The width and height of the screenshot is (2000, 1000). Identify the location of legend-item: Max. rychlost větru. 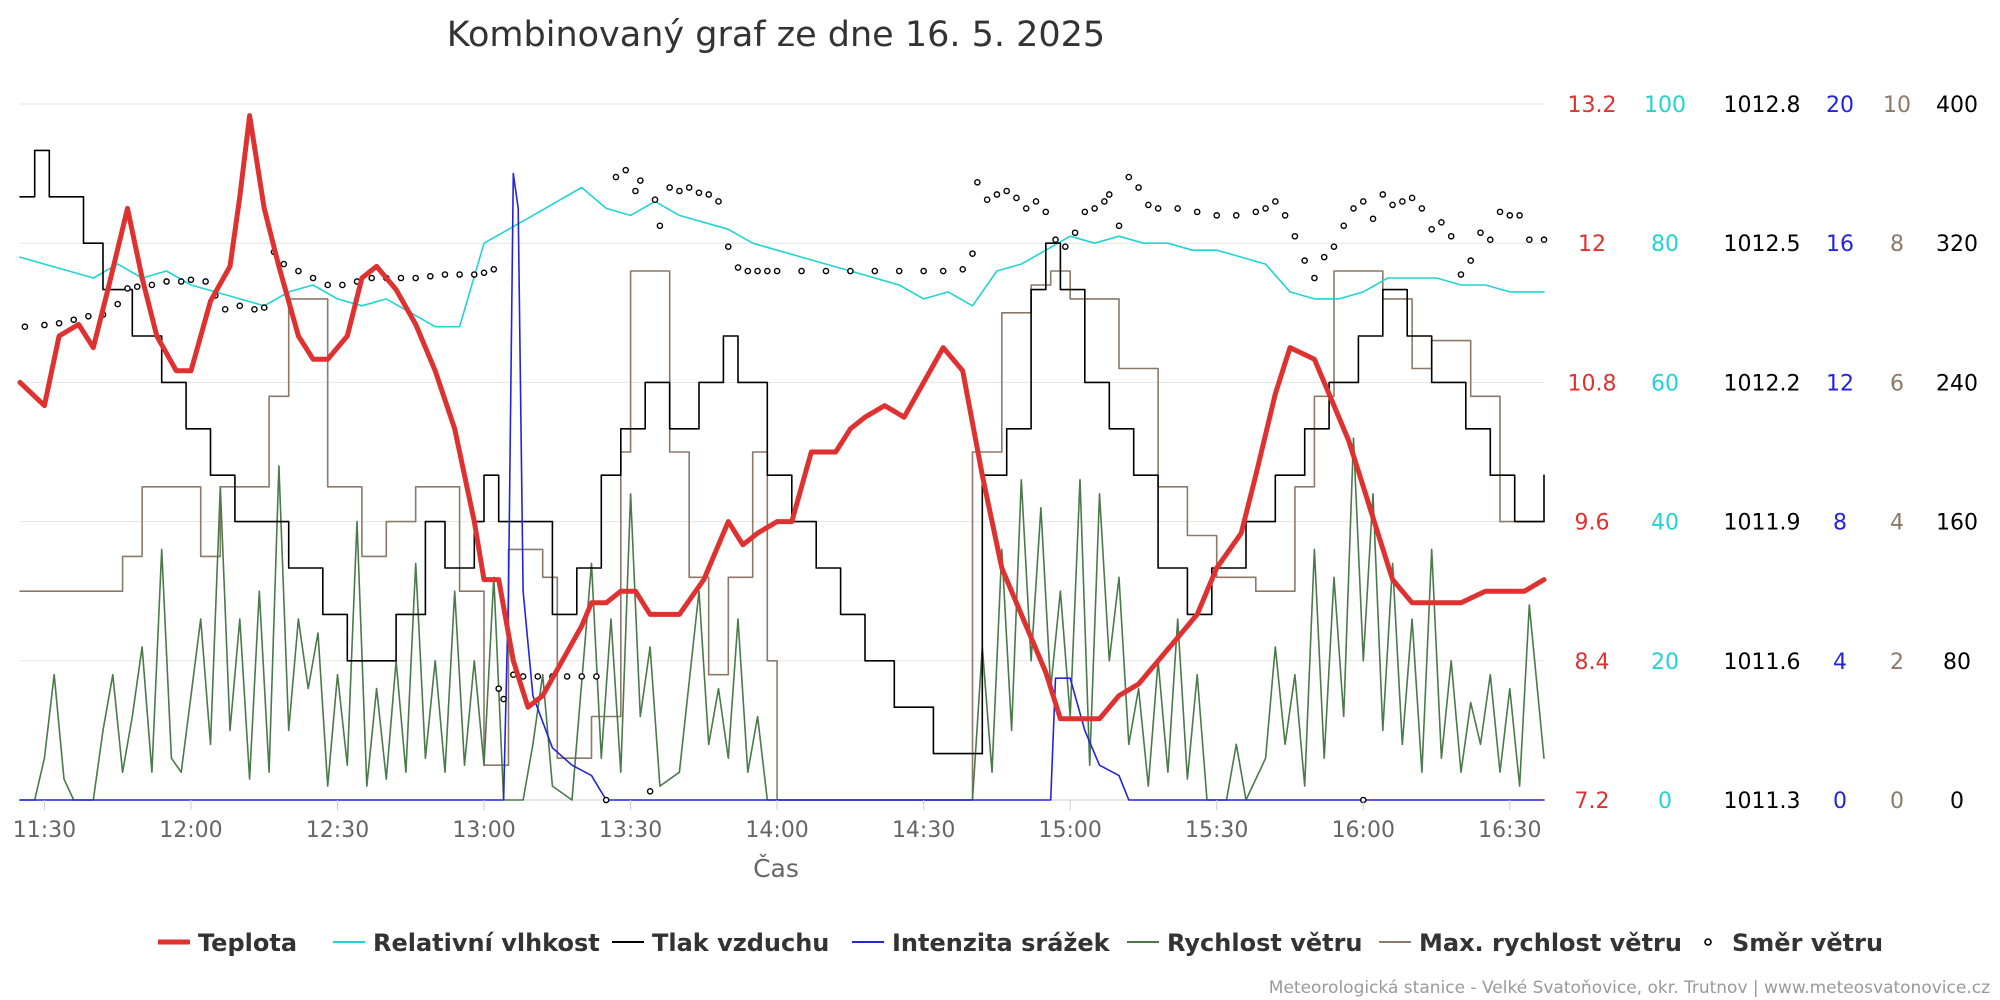
(1530, 943).